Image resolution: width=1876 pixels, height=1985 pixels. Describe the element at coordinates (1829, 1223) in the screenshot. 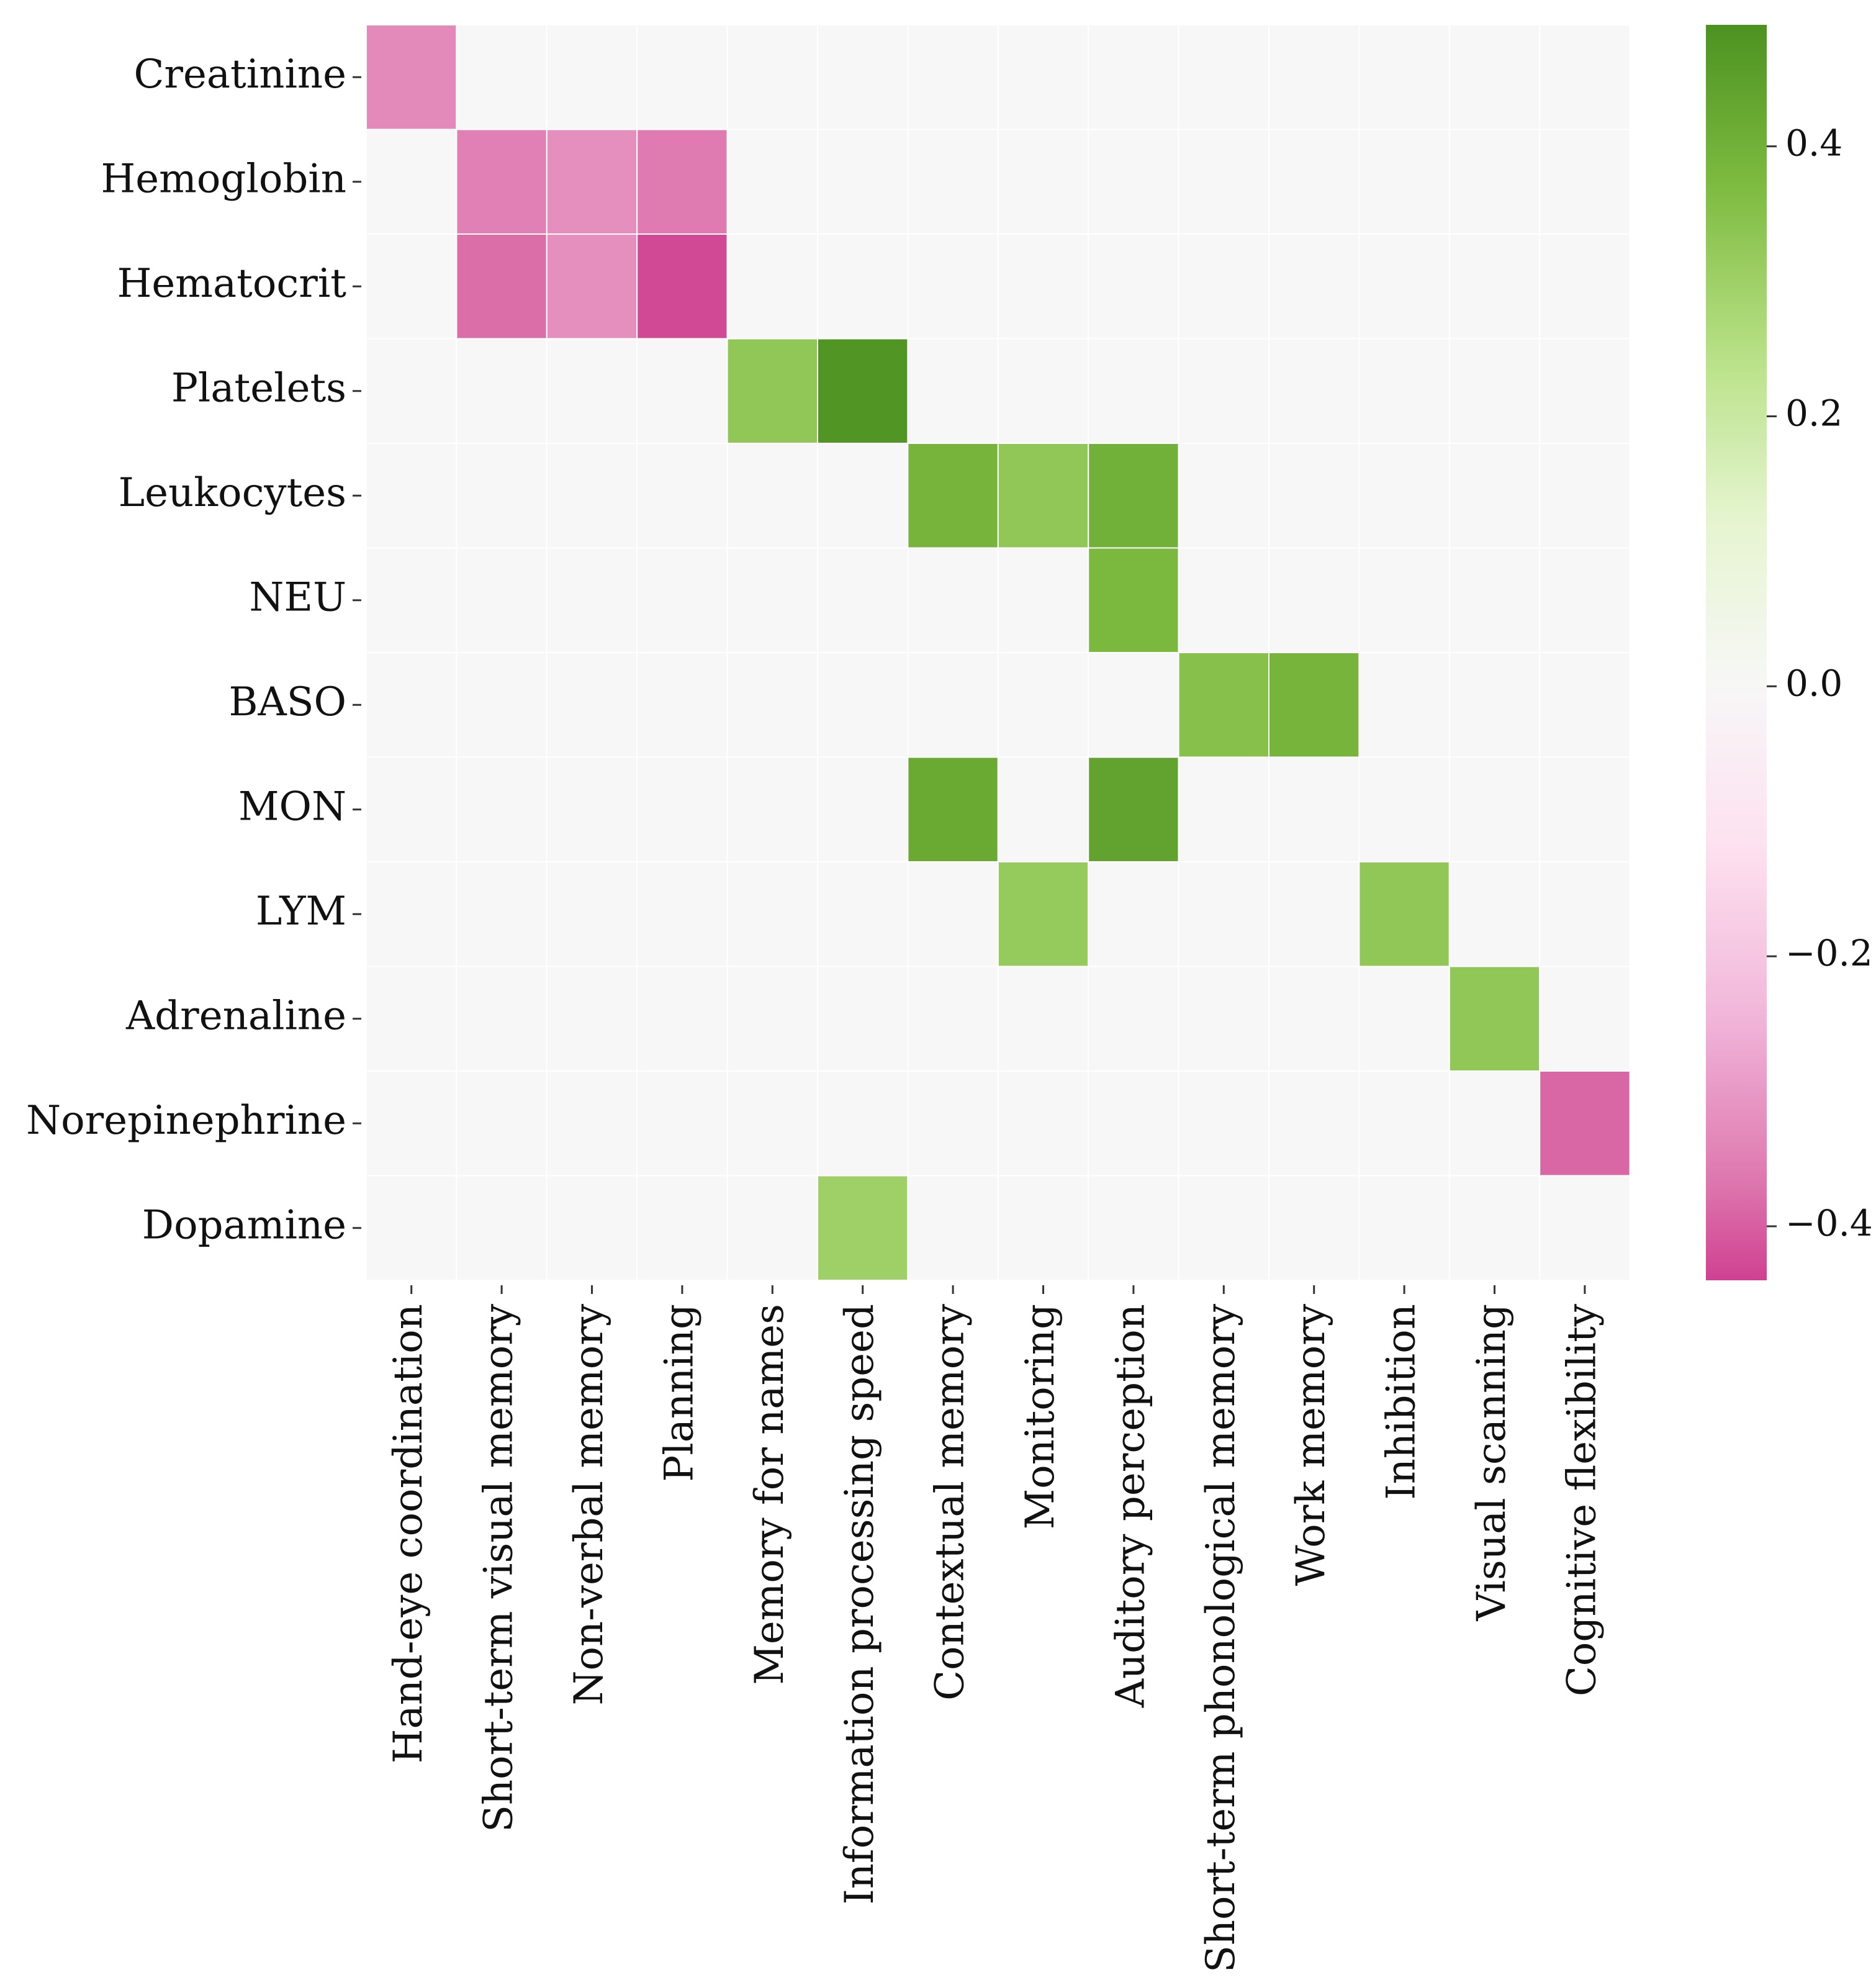

I see `colorbar-tick-label: −0.4` at that location.